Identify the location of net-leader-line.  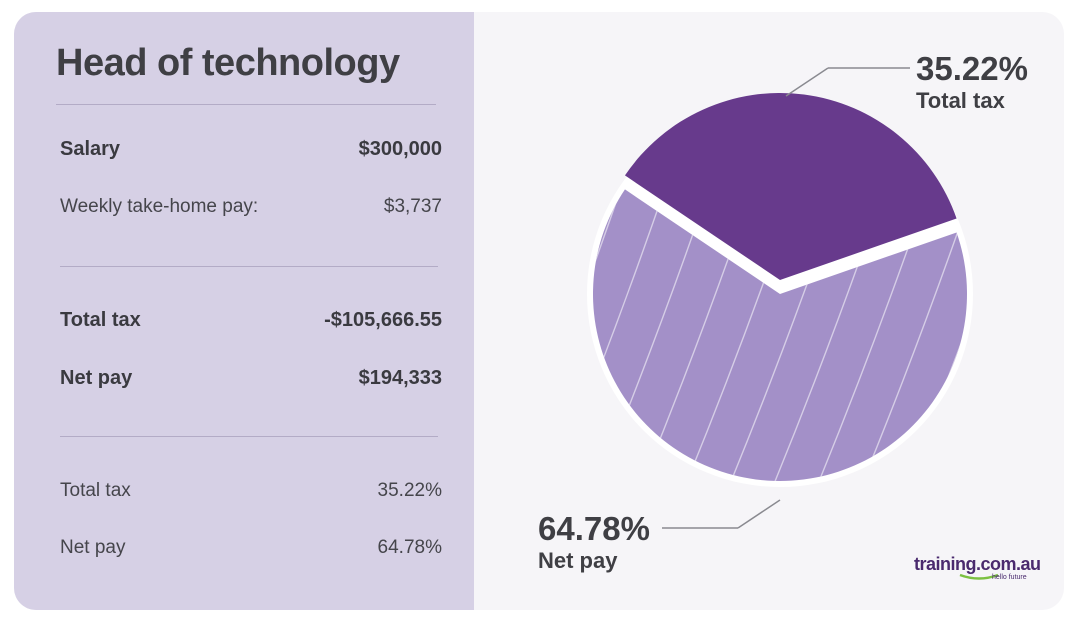
(759, 514).